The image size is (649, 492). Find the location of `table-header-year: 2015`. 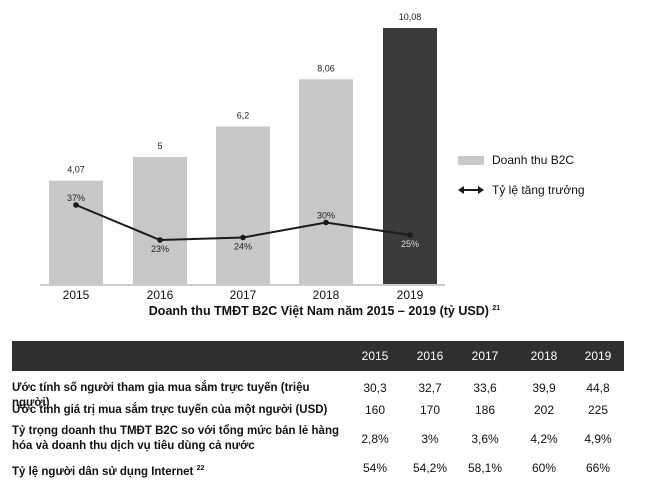

table-header-year: 2015 is located at coordinates (375, 356).